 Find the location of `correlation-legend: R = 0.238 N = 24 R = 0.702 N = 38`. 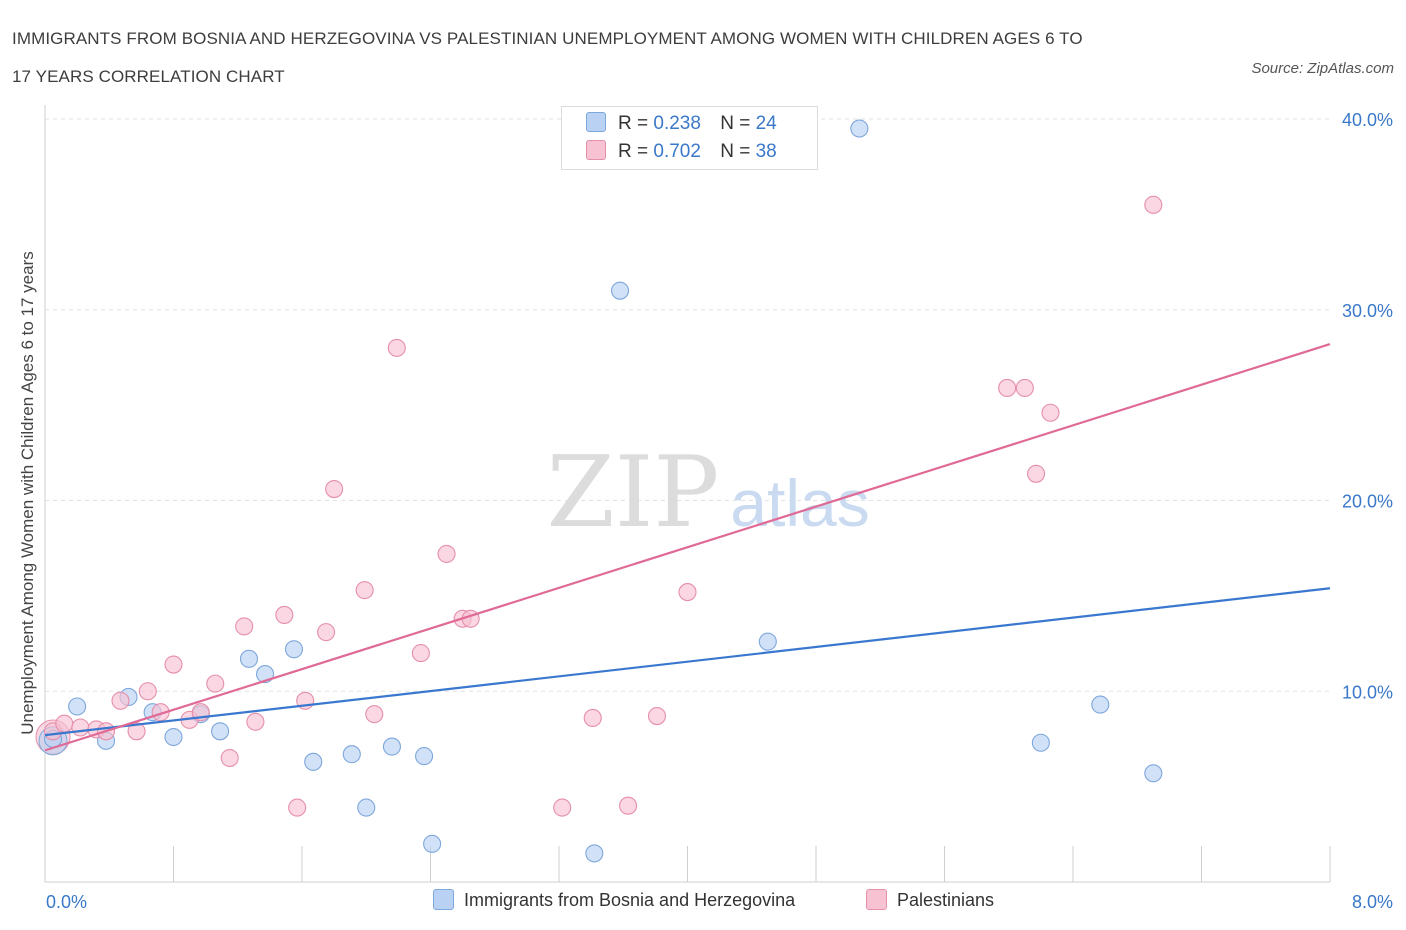

correlation-legend: R = 0.238 N = 24 R = 0.702 N = 38 is located at coordinates (689, 138).